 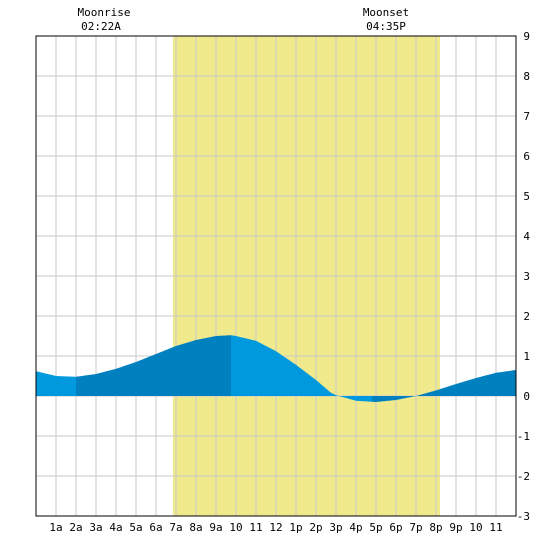 I want to click on x-tick-label: 5p, so click(x=375, y=527).